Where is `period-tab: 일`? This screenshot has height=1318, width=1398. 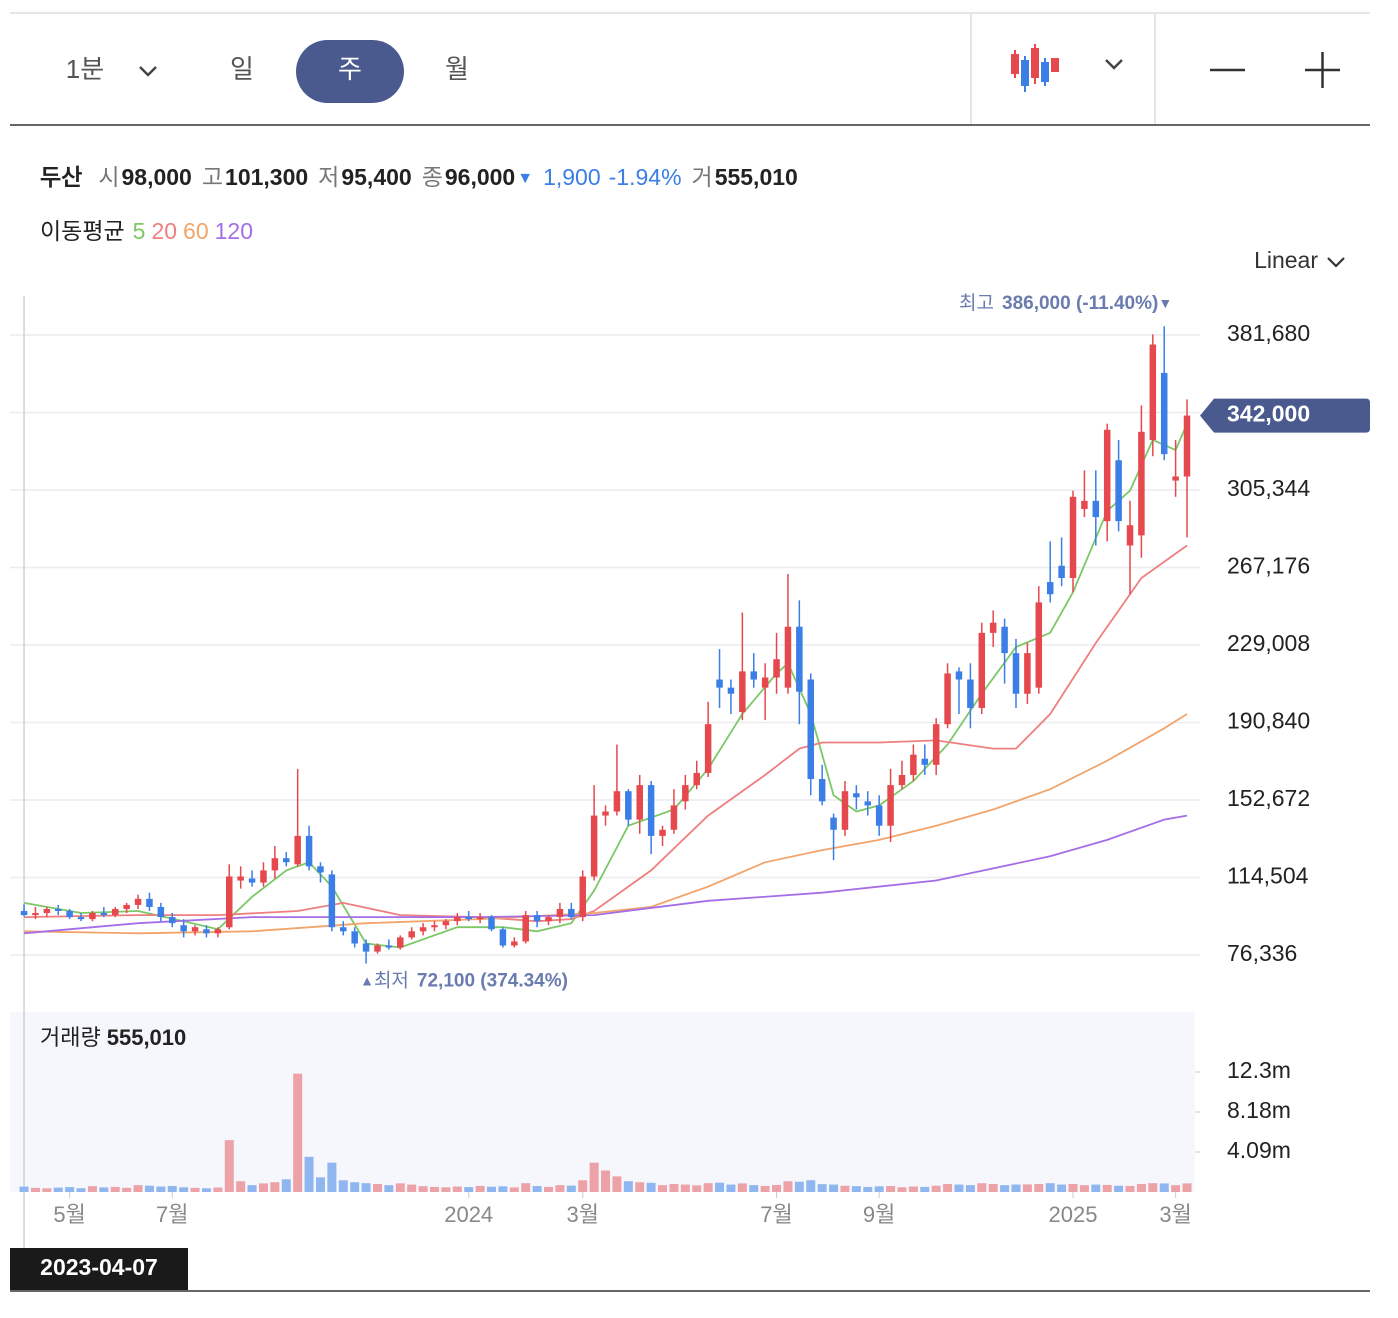 period-tab: 일 is located at coordinates (242, 69).